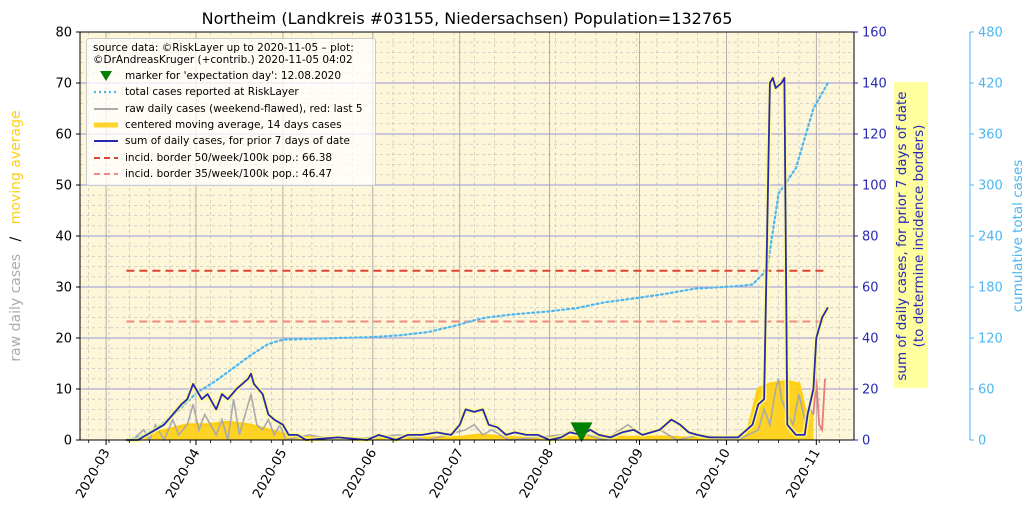 This screenshot has height=516, width=1036. What do you see at coordinates (63, 186) in the screenshot?
I see `left-tick-label: 50` at bounding box center [63, 186].